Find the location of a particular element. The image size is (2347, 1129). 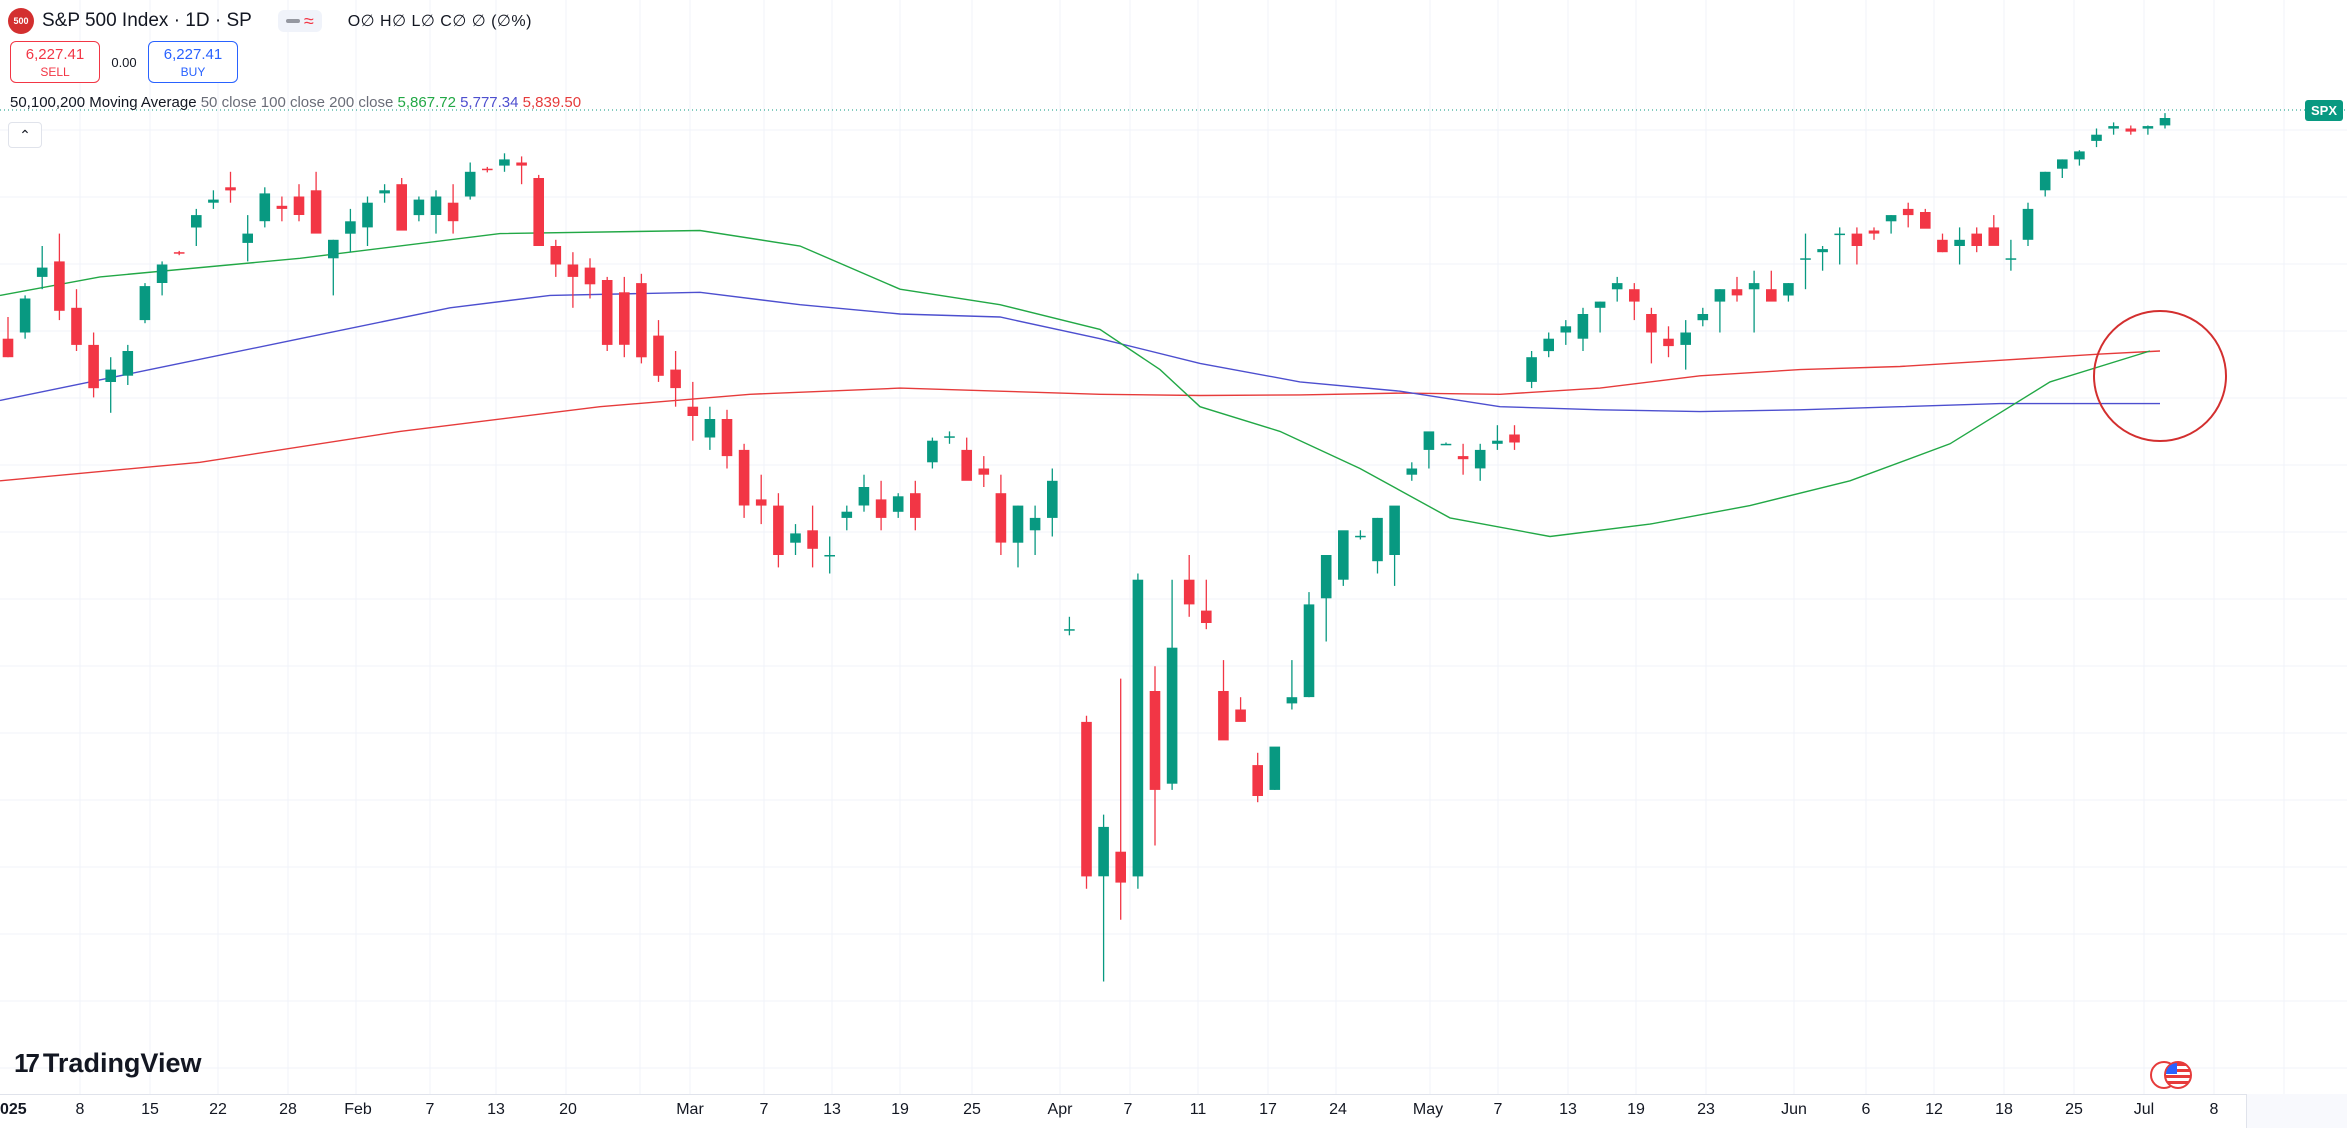

market-status-pill: ≈ is located at coordinates (299, 21).